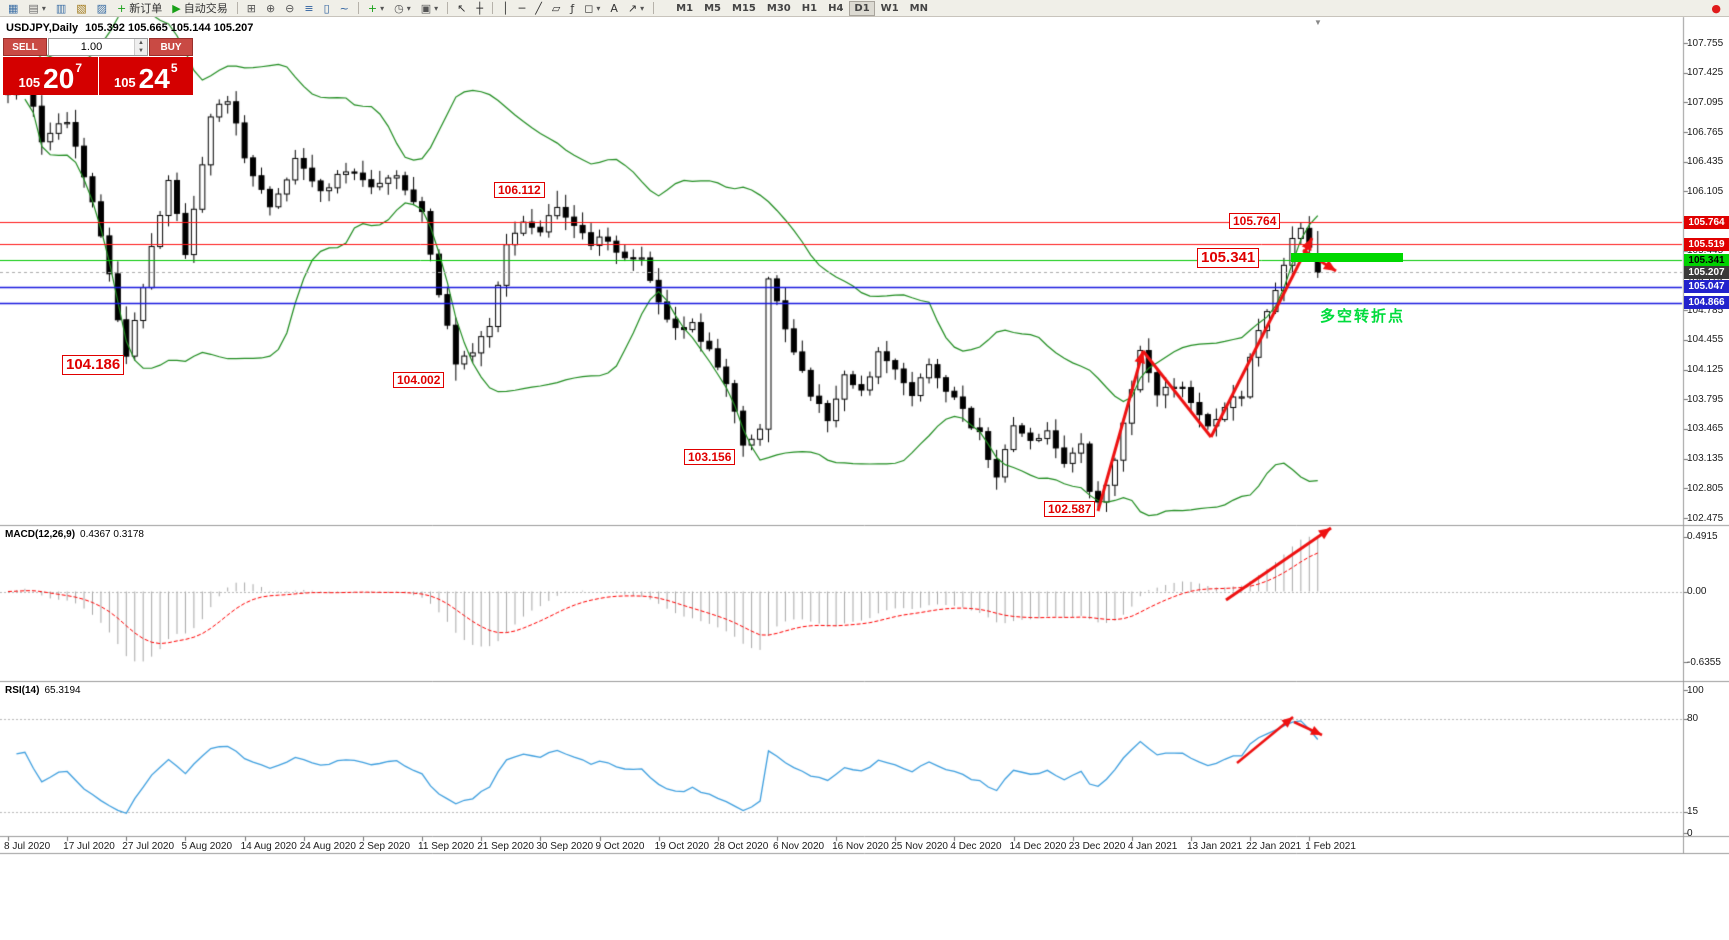 This screenshot has width=1729, height=940. I want to click on date-axis-label: 22 Jan 2021, so click(1274, 846).